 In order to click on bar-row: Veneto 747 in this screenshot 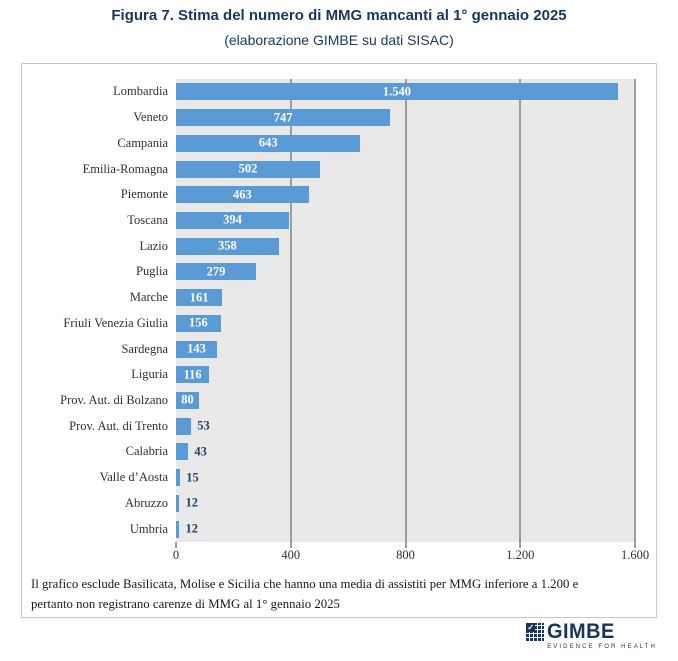, I will do `click(328, 118)`.